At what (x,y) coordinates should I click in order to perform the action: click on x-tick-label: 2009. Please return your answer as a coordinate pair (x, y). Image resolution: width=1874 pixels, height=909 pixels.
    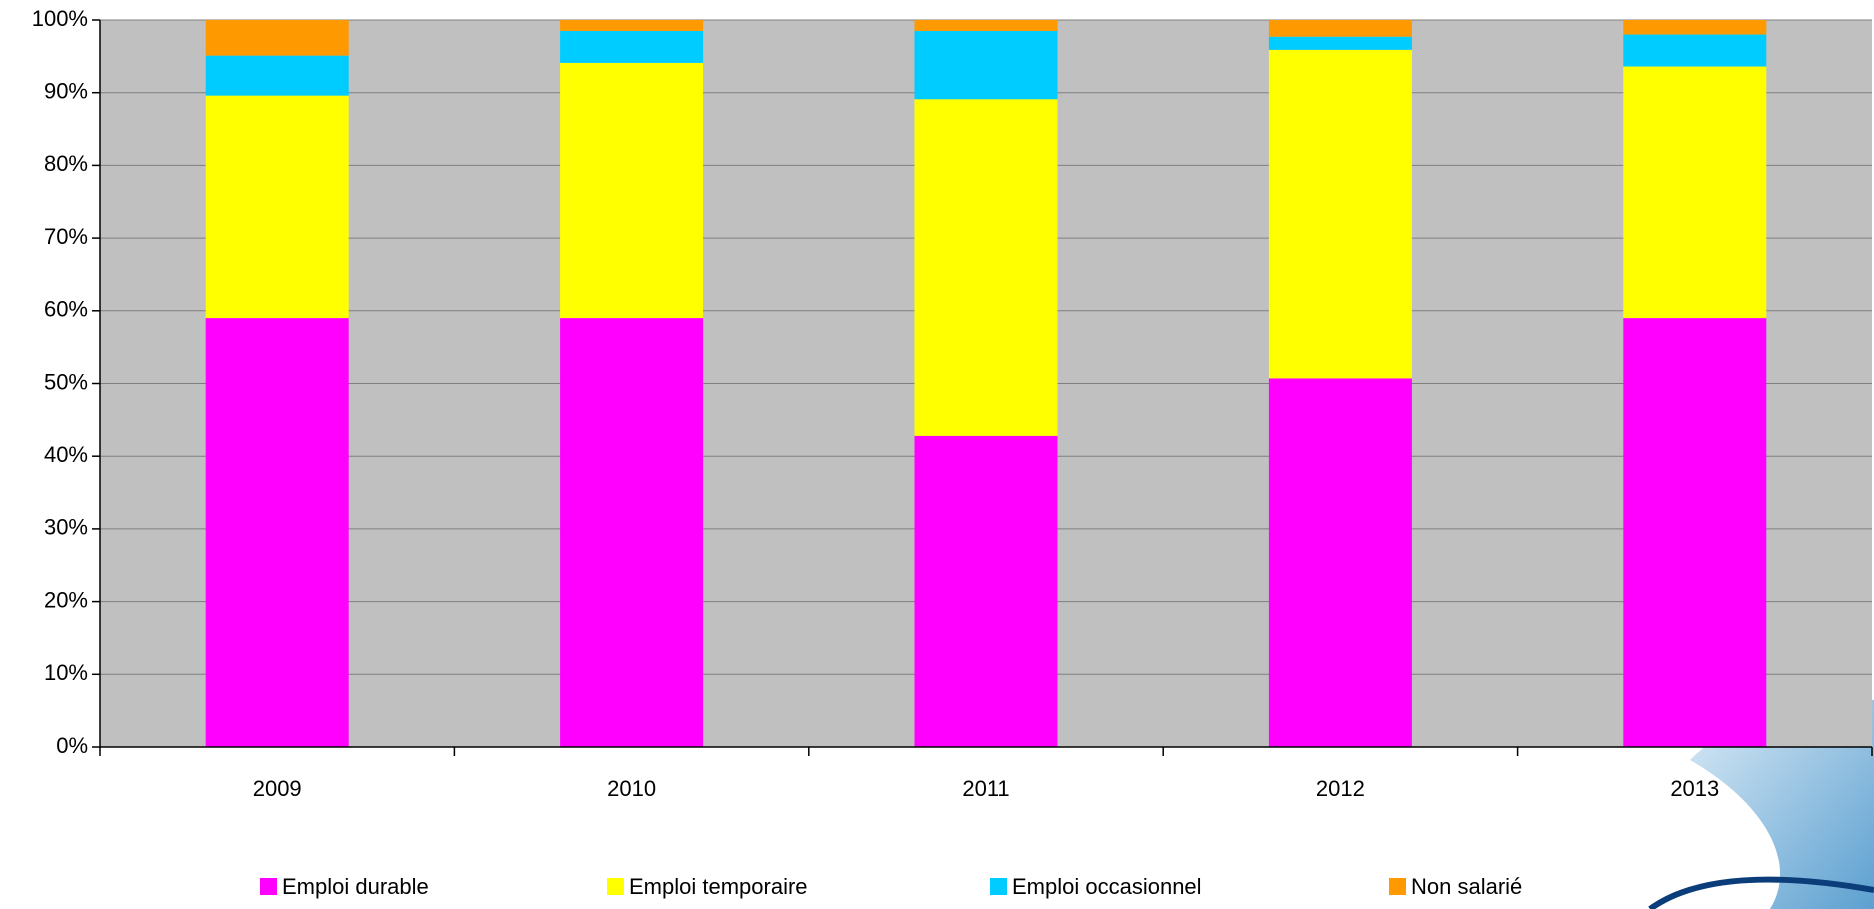
    Looking at the image, I should click on (277, 788).